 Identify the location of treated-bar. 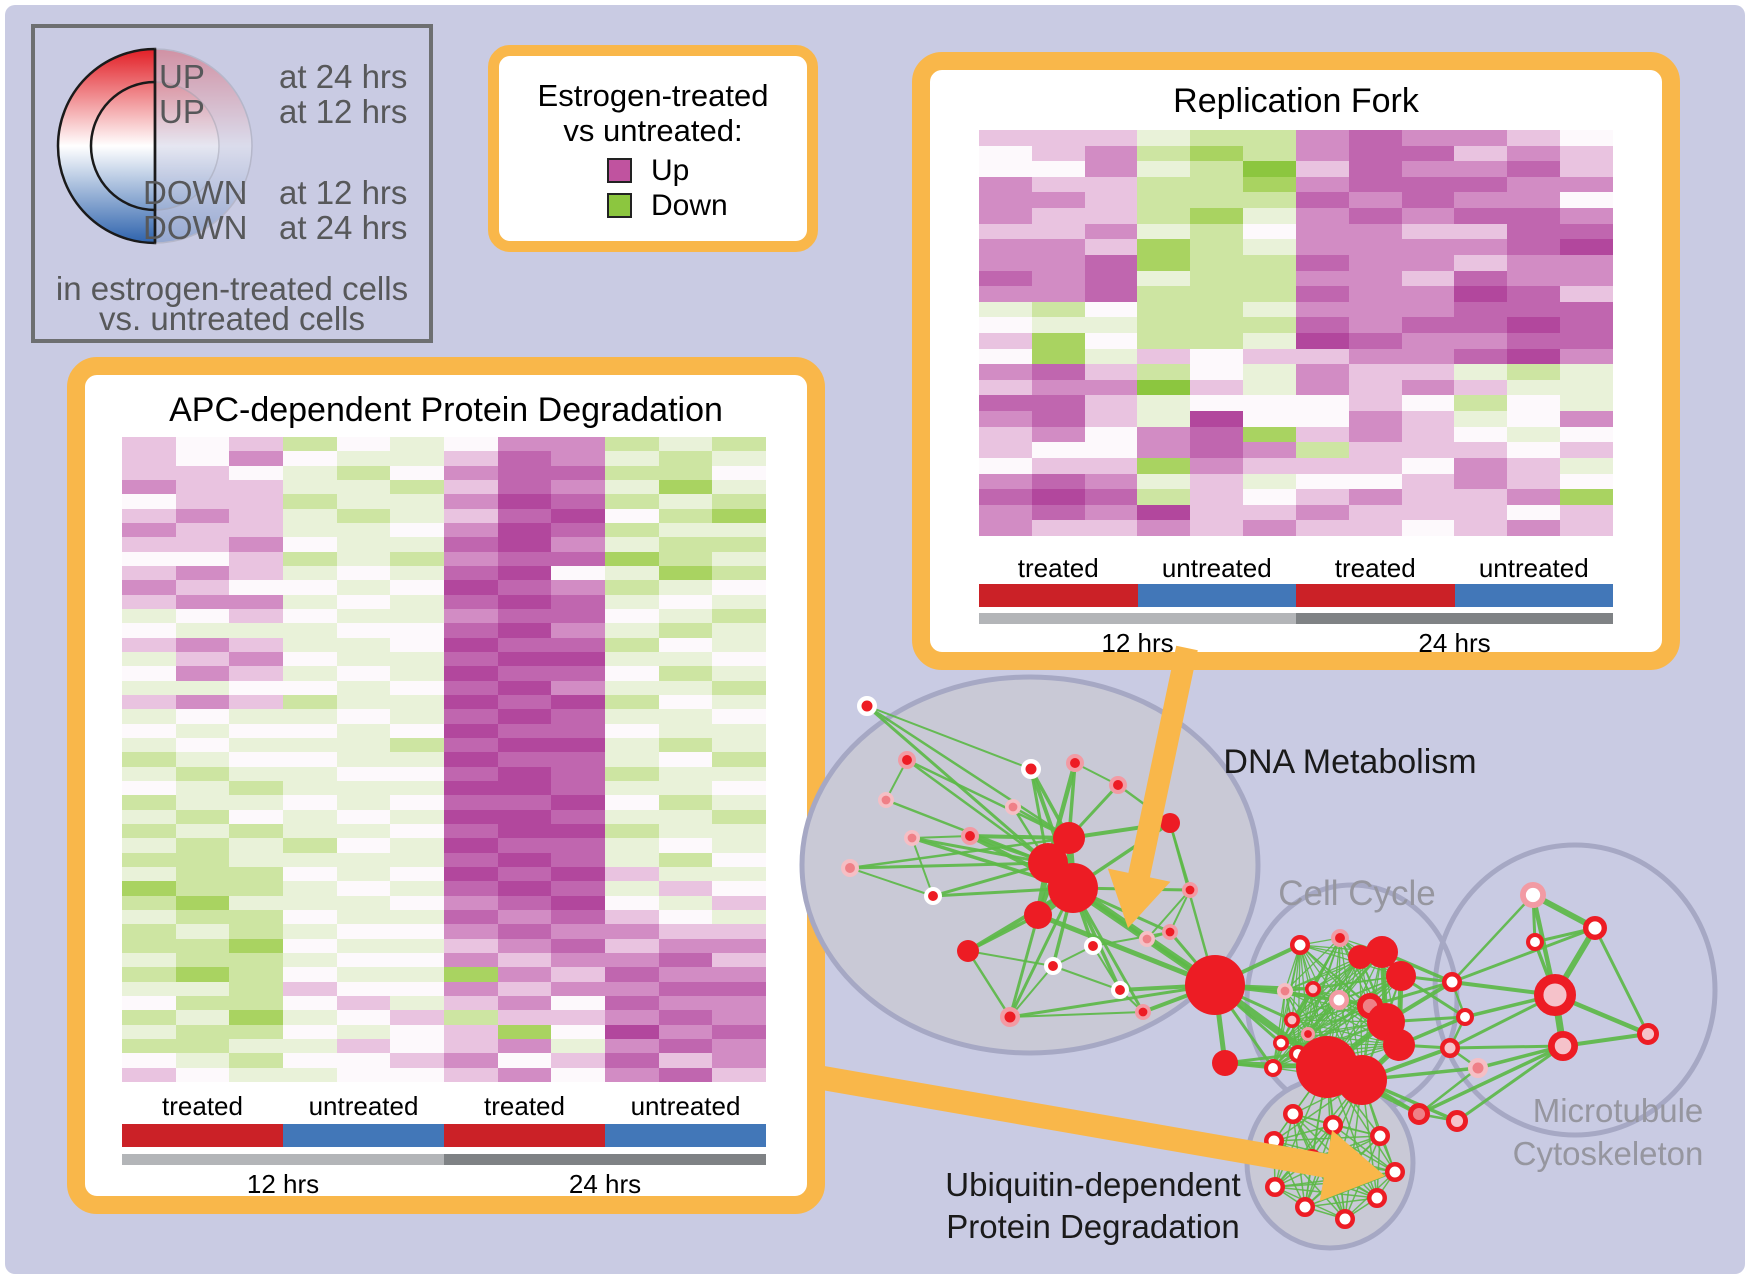
(1375, 595).